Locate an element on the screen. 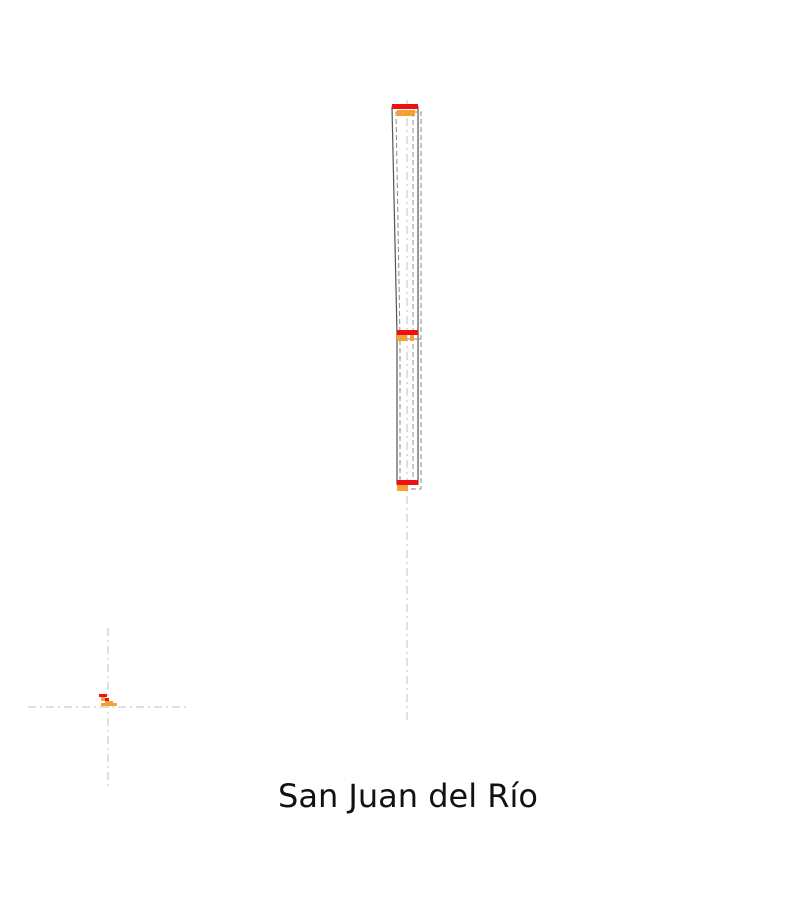  tower-upper-outline is located at coordinates (405, 220).